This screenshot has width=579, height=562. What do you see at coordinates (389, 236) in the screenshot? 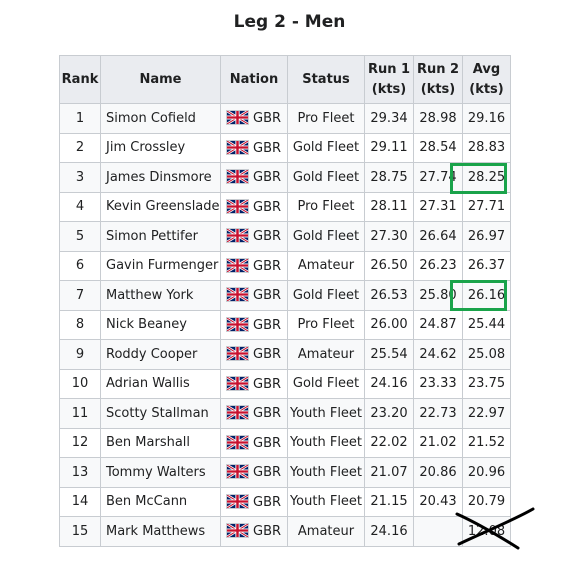
I see `run1-cell: 27.30` at bounding box center [389, 236].